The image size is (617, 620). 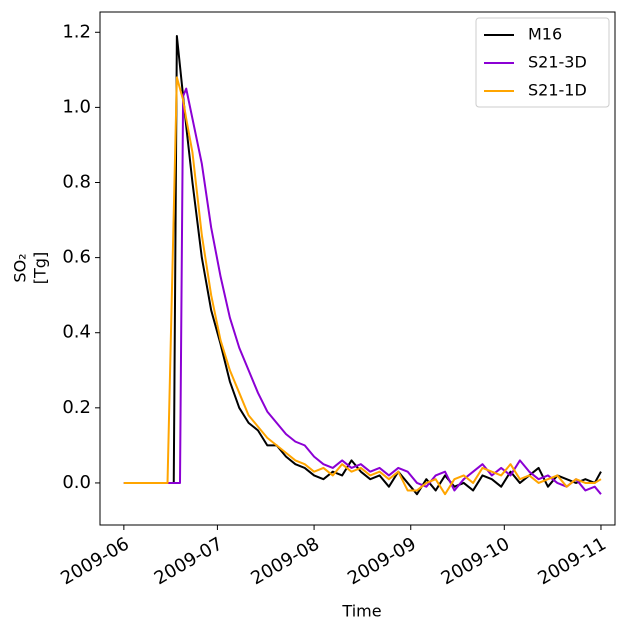 I want to click on legend-box, so click(x=542, y=62).